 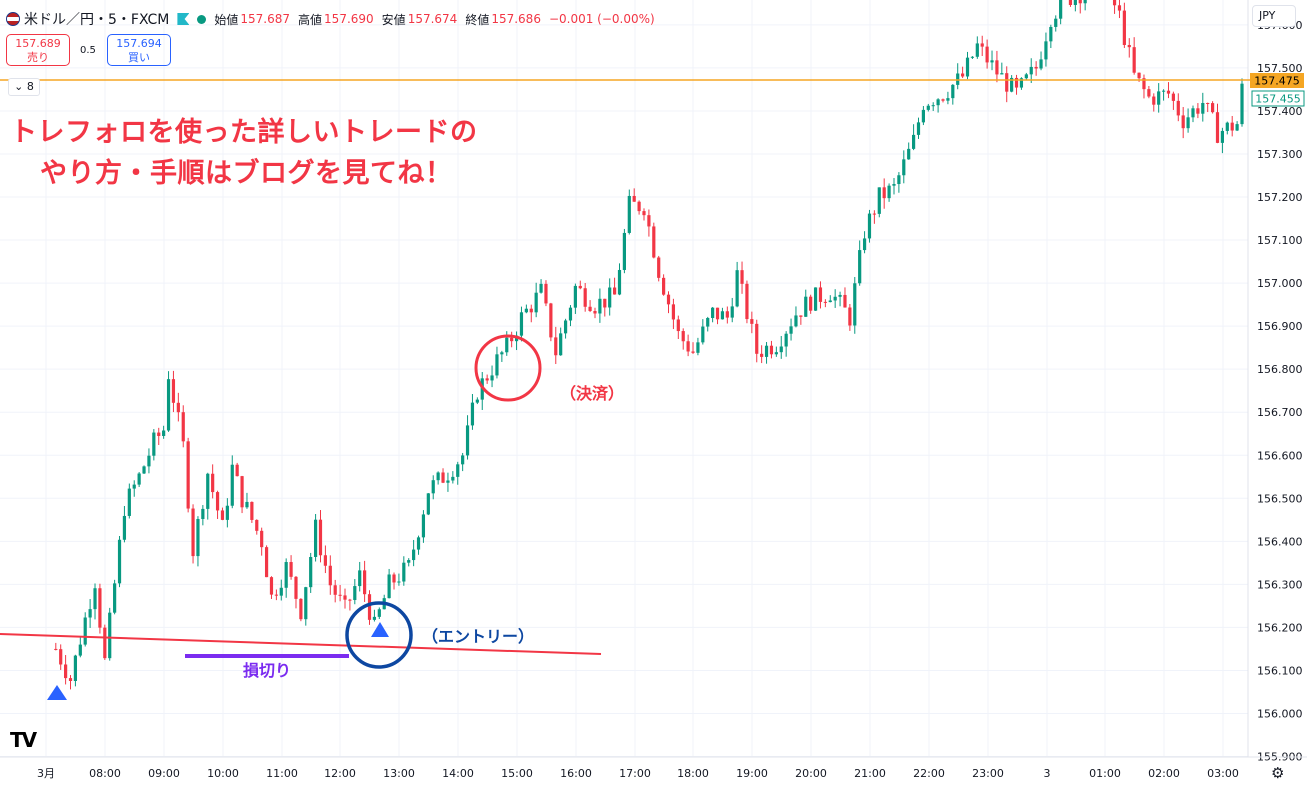 What do you see at coordinates (1280, 412) in the screenshot?
I see `y-tick-label: 156.700` at bounding box center [1280, 412].